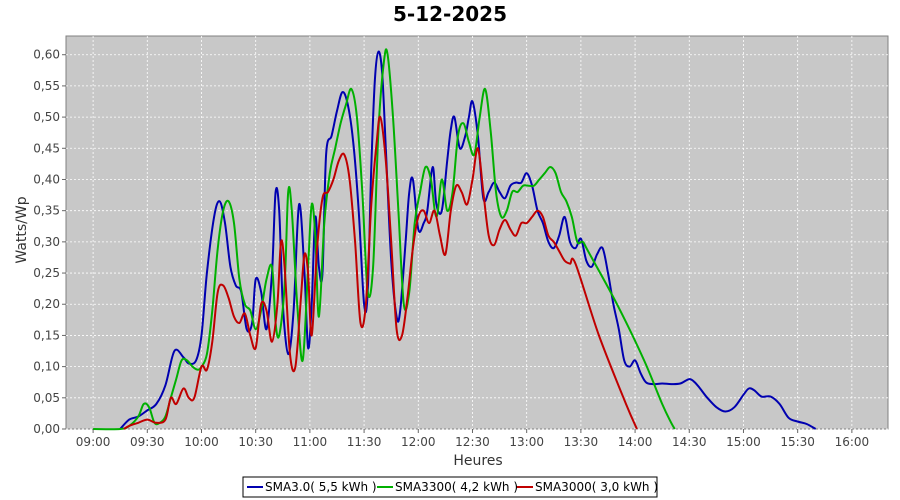 This screenshot has width=900, height=500. I want to click on legend-label-0: SMA3.0( 5,5 kWh ), so click(321, 487).